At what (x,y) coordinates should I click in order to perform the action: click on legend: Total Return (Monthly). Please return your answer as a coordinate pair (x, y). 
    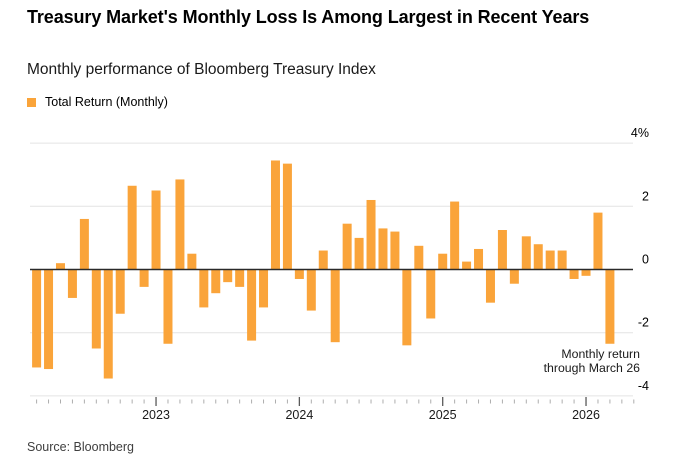
    Looking at the image, I should click on (97, 102).